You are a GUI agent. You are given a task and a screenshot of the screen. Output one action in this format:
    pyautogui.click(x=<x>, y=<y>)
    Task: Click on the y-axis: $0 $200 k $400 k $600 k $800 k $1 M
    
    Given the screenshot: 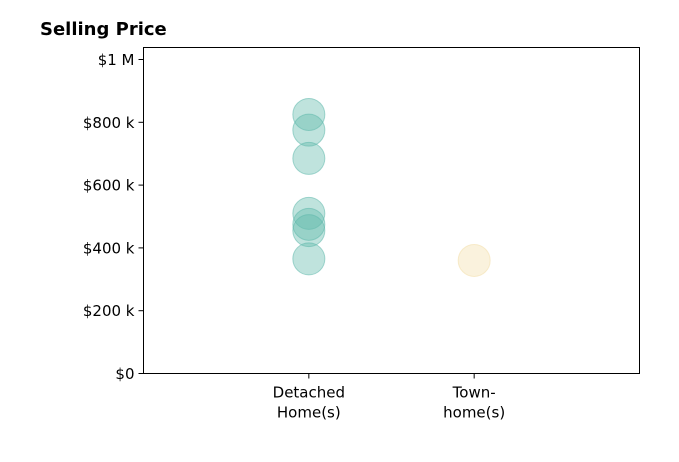 What is the action you would take?
    pyautogui.click(x=113, y=217)
    